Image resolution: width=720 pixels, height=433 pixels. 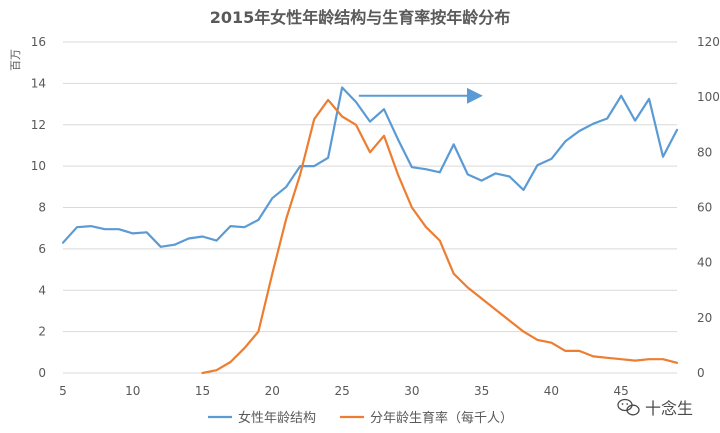 What do you see at coordinates (360, 17) in the screenshot?
I see `chart-title: 2015年女性年龄结构与生育率按年龄分布` at bounding box center [360, 17].